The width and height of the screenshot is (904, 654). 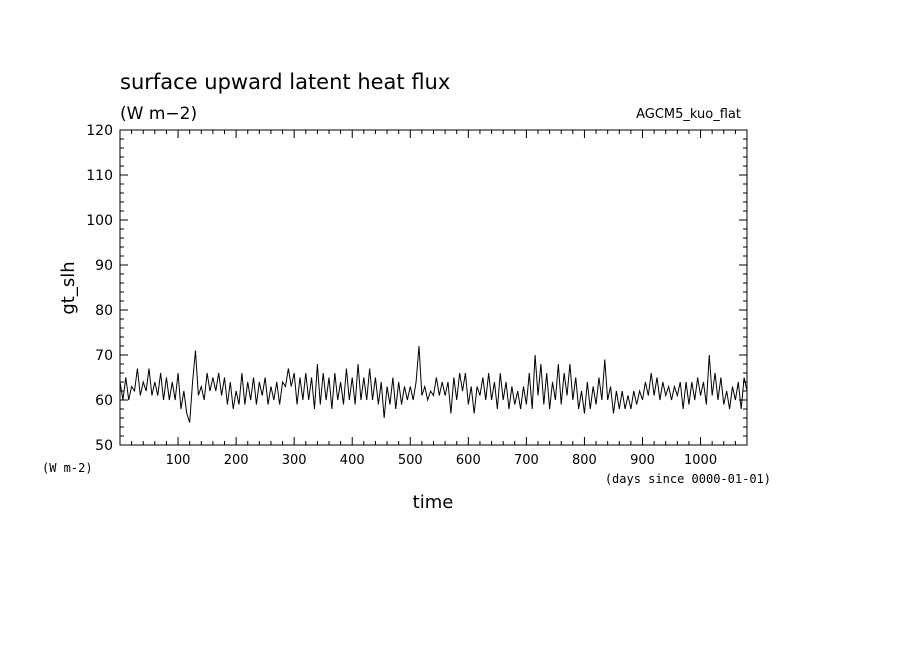 I want to click on y-tick-label: 50, so click(x=104, y=446).